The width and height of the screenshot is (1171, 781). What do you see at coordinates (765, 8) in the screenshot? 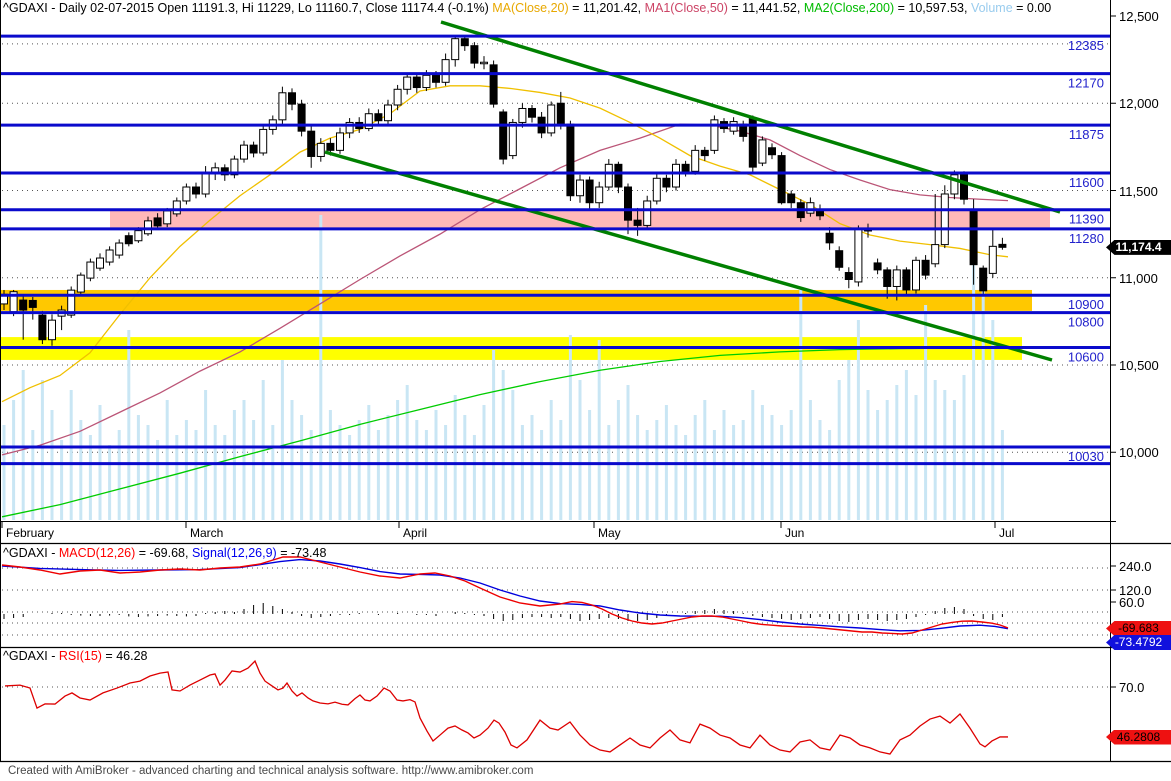
I see `title-segment: = 11,441.52,` at bounding box center [765, 8].